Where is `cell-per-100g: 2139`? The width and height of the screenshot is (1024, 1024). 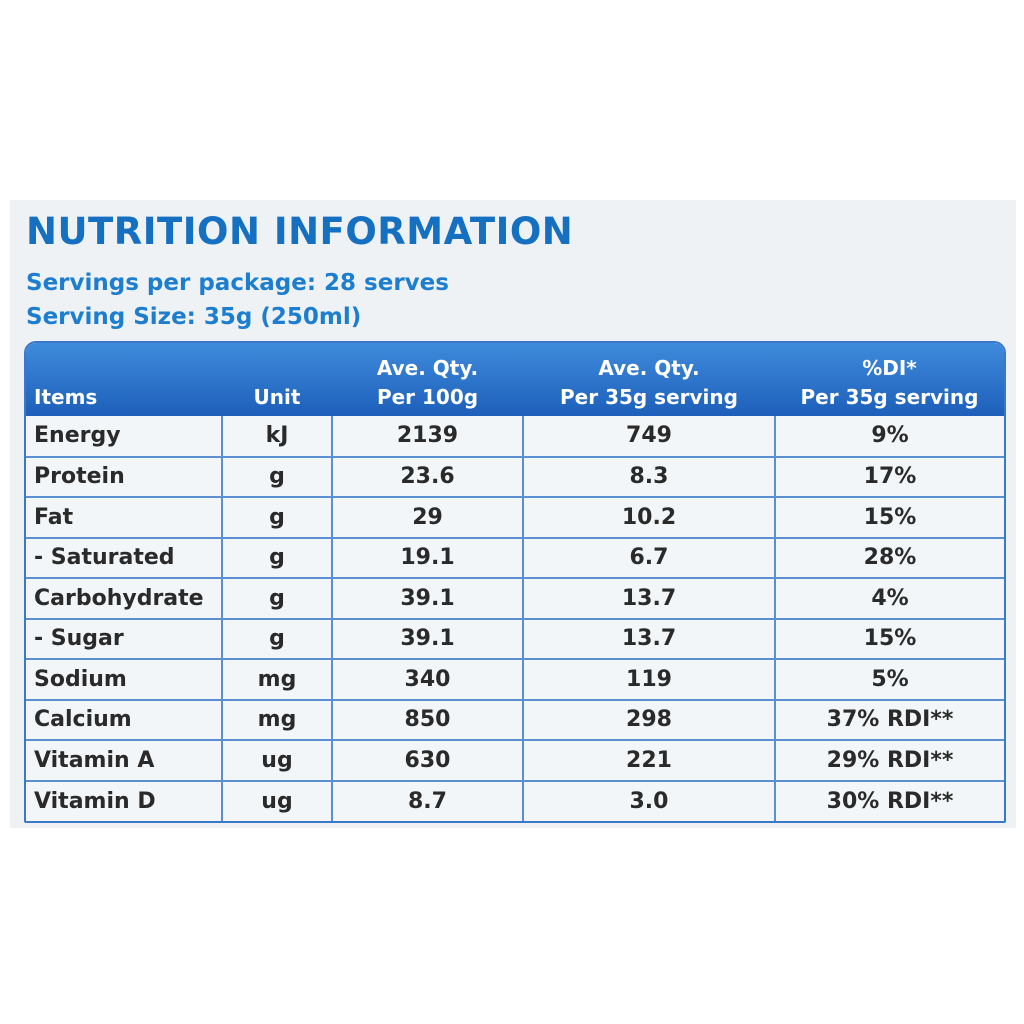
cell-per-100g: 2139 is located at coordinates (428, 437).